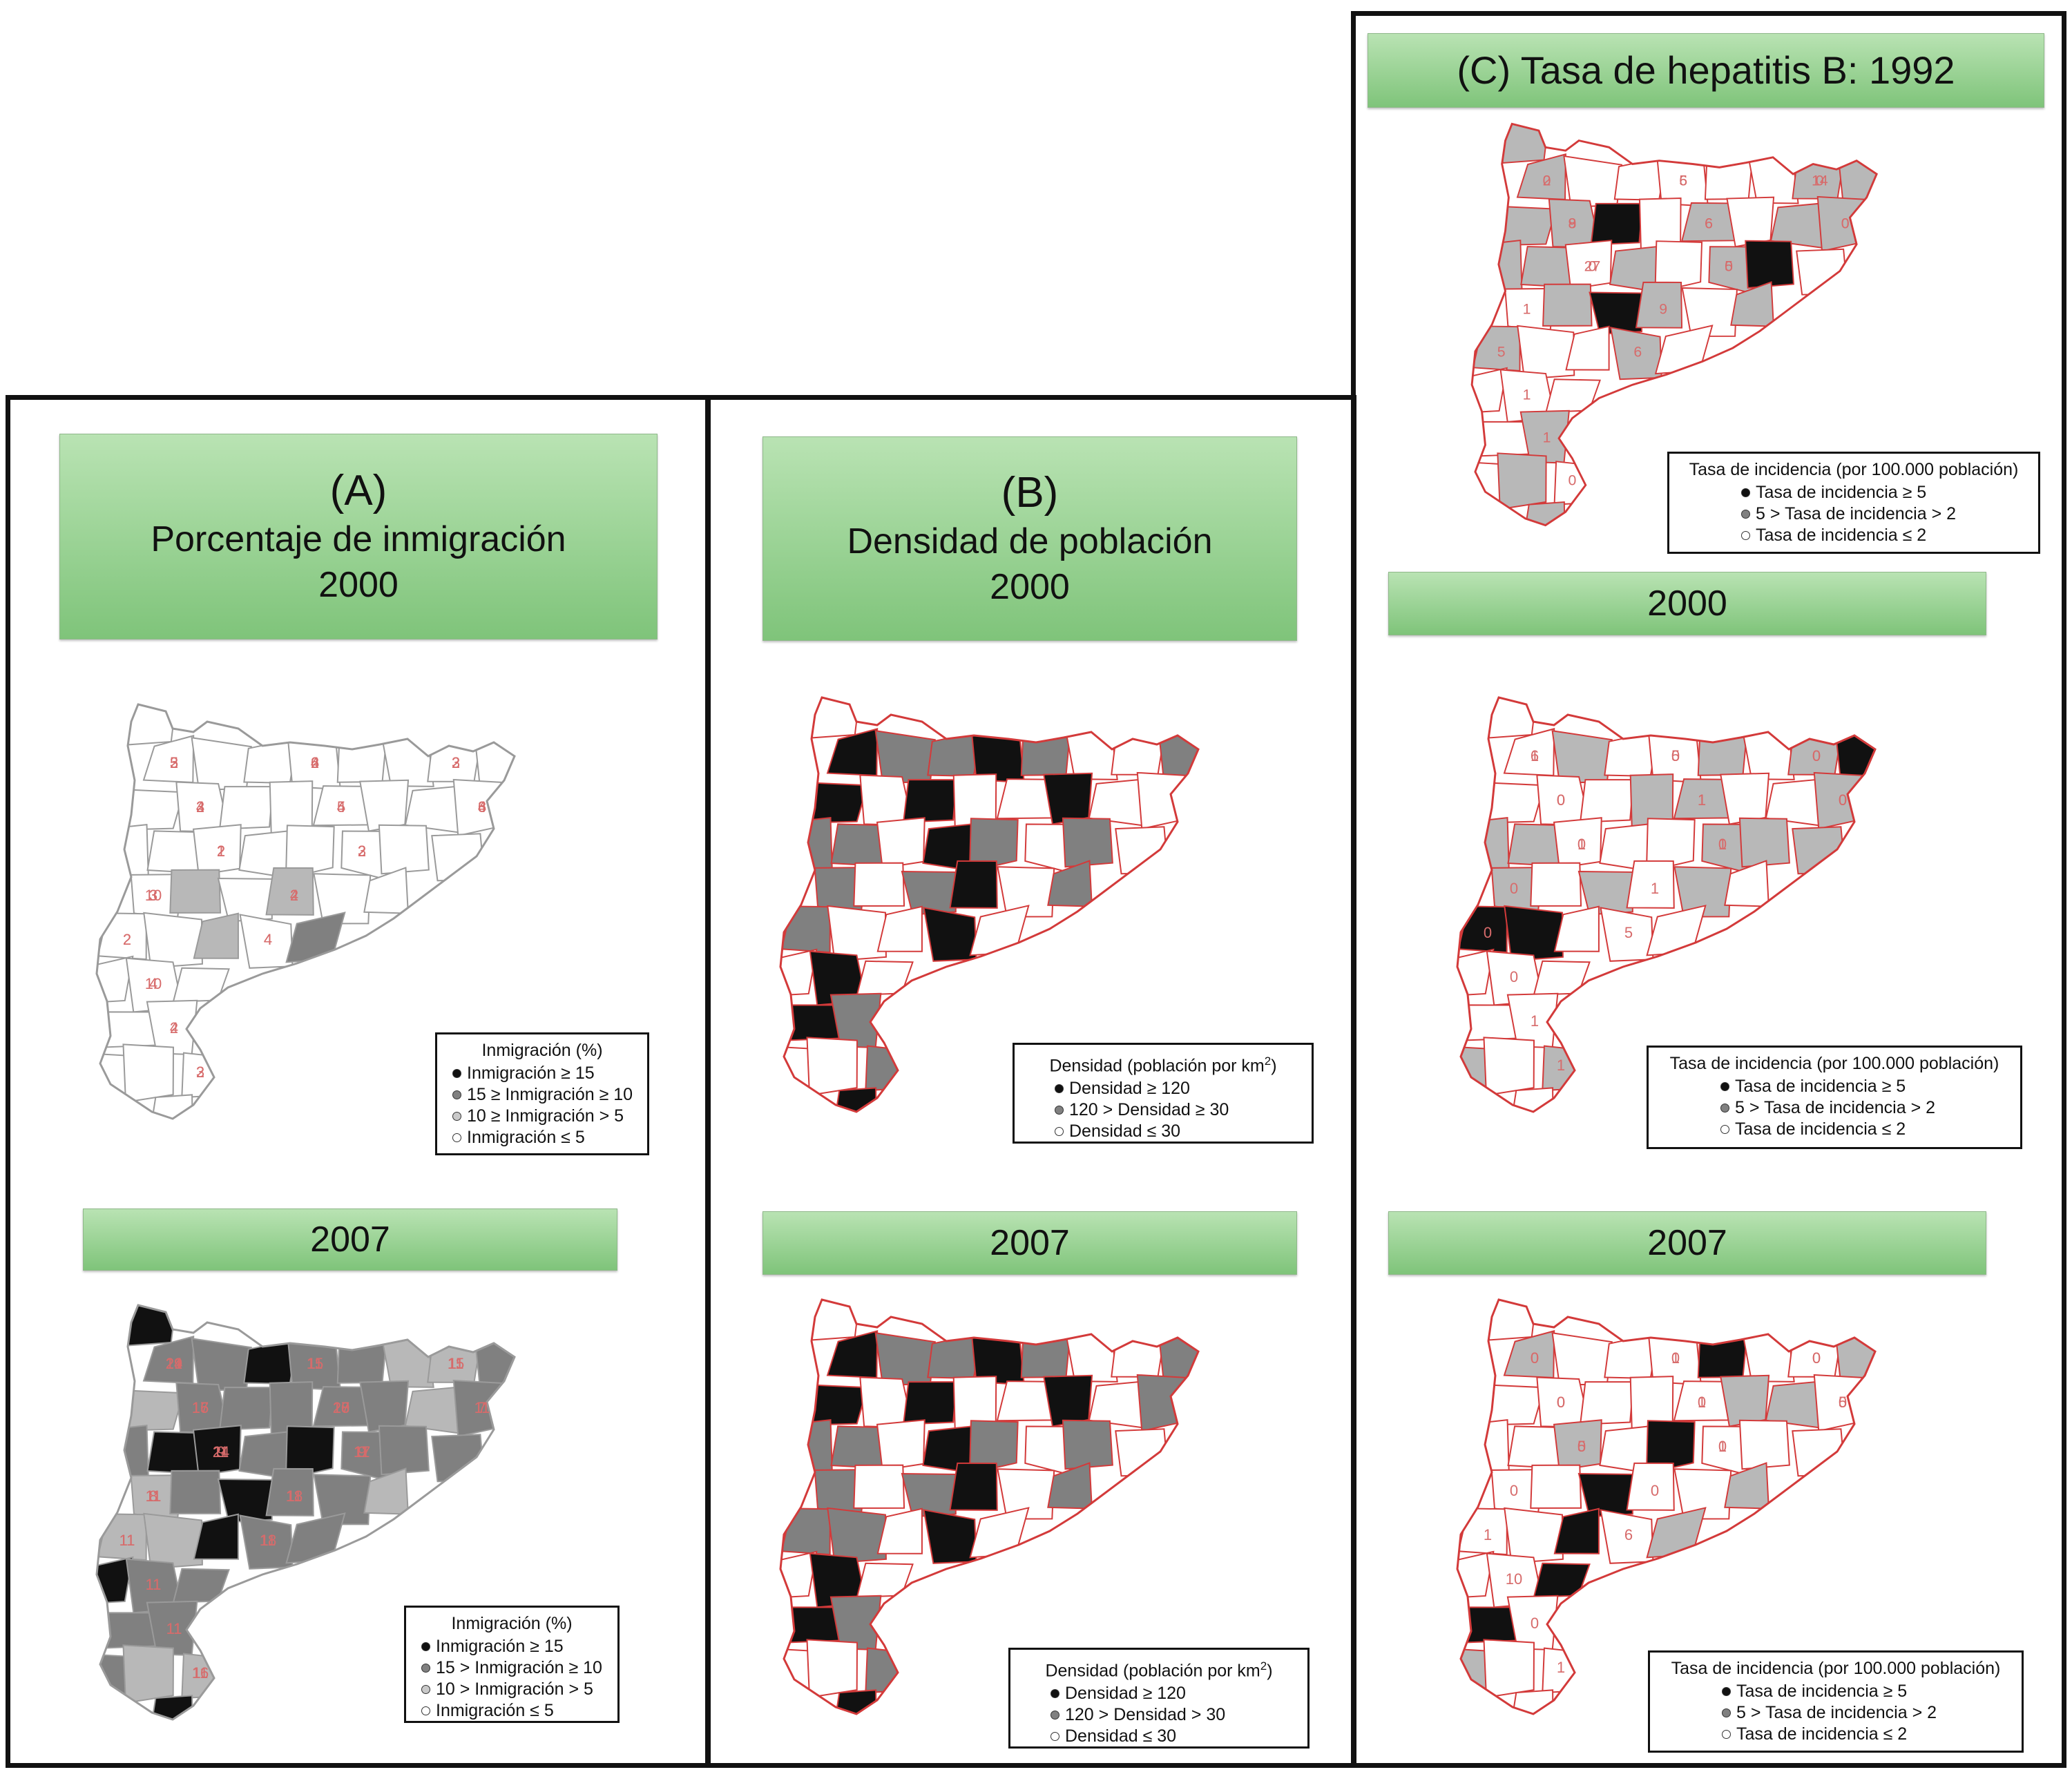 This screenshot has width=2072, height=1772. I want to click on map-b-2007, so click(1026, 1507).